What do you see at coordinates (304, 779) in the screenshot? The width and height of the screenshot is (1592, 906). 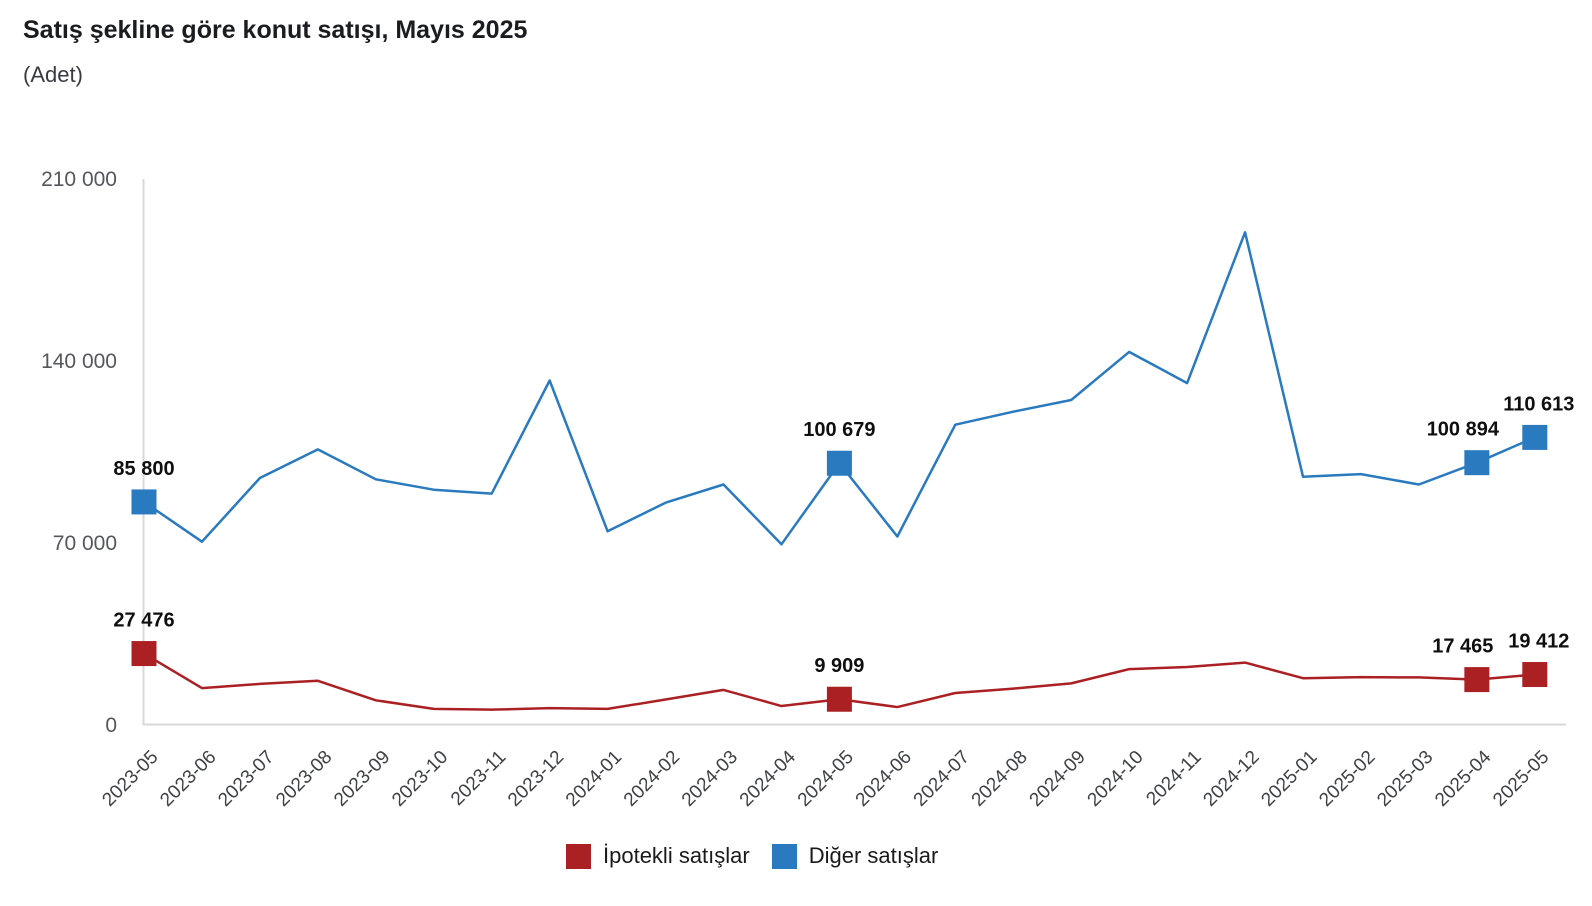 I see `x-tick-label: 2023-08` at bounding box center [304, 779].